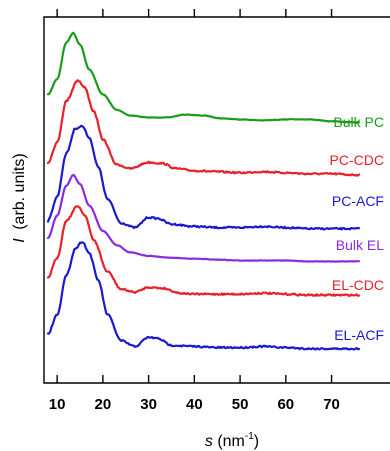 Image resolution: width=390 pixels, height=451 pixels. I want to click on x-axis-tick-labels: 10 20 30 40 50 60 70, so click(194, 404).